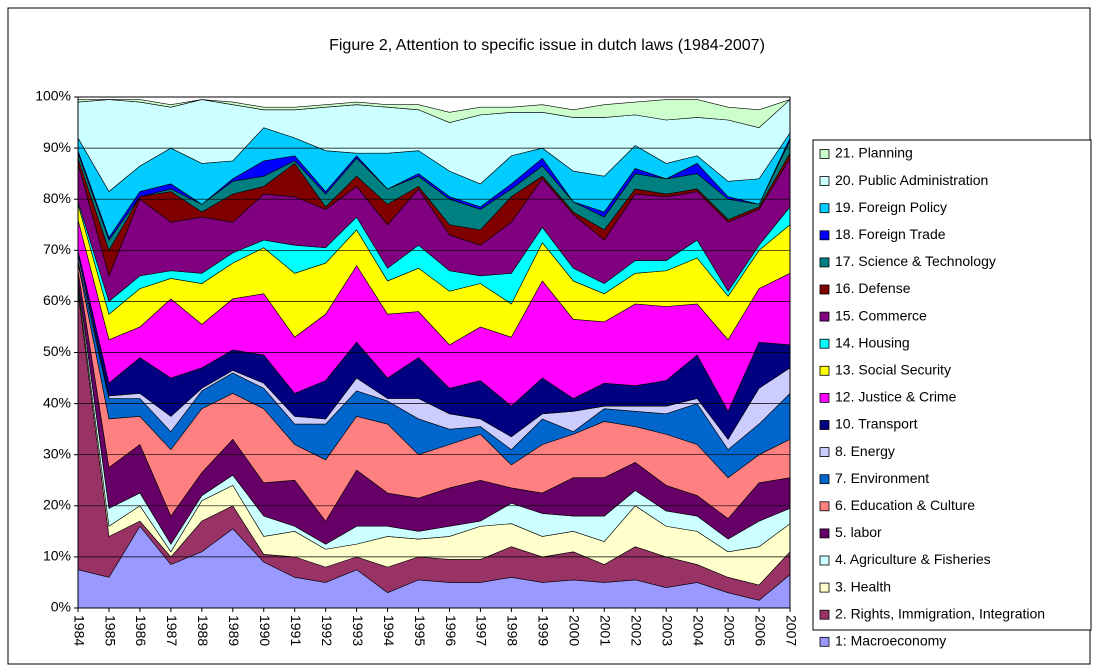 Image resolution: width=1094 pixels, height=668 pixels. I want to click on legend-label: 5. labor, so click(858, 532).